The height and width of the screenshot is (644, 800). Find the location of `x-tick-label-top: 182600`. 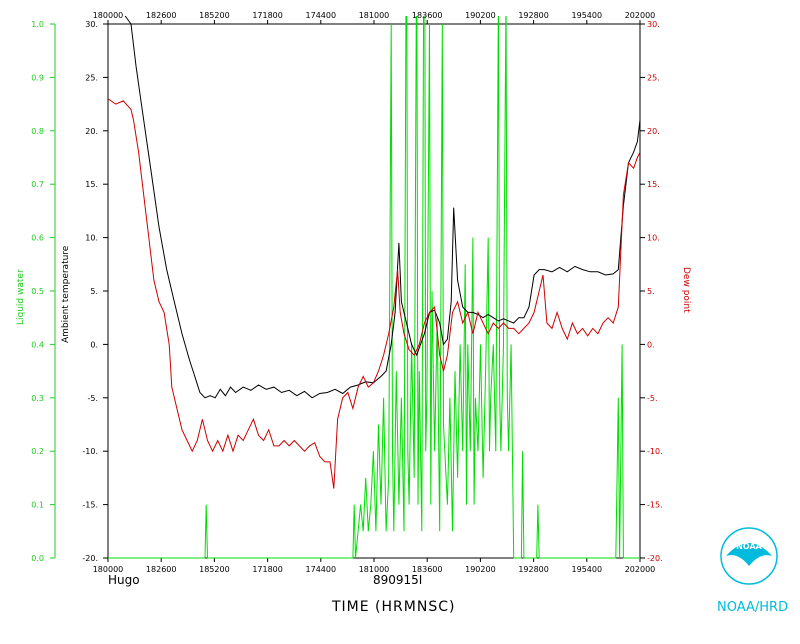

x-tick-label-top: 182600 is located at coordinates (161, 15).